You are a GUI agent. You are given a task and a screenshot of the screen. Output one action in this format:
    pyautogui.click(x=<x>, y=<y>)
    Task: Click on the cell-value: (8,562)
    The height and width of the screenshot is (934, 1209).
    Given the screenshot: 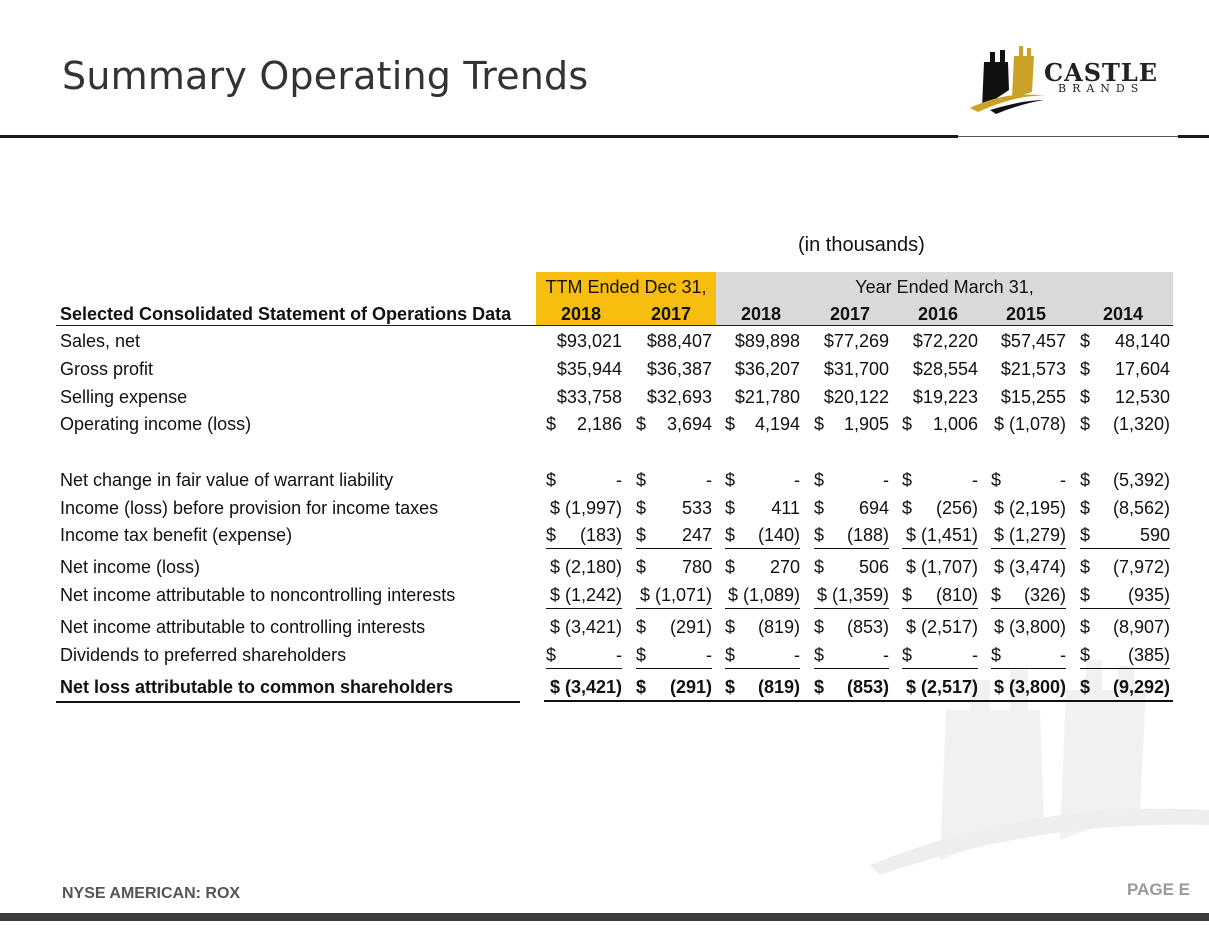 What is the action you would take?
    pyautogui.click(x=1141, y=508)
    